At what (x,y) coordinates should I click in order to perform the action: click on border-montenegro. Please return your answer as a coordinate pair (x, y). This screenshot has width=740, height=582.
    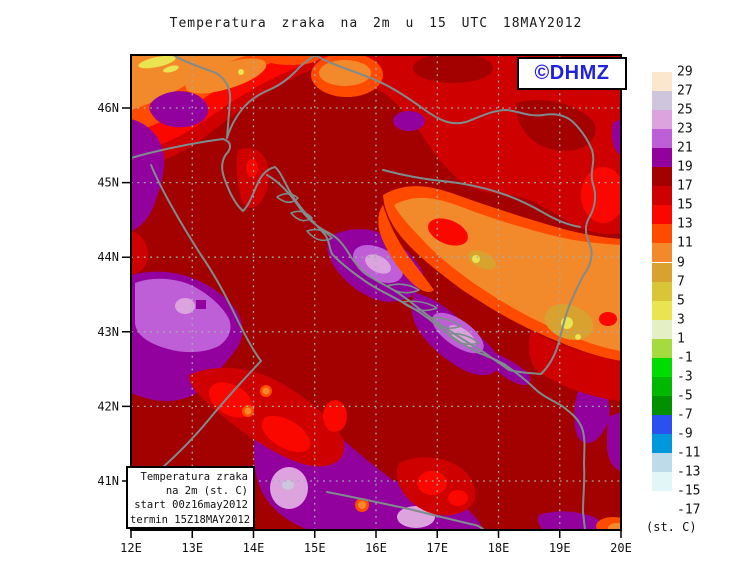
    Looking at the image, I should click on (525, 372).